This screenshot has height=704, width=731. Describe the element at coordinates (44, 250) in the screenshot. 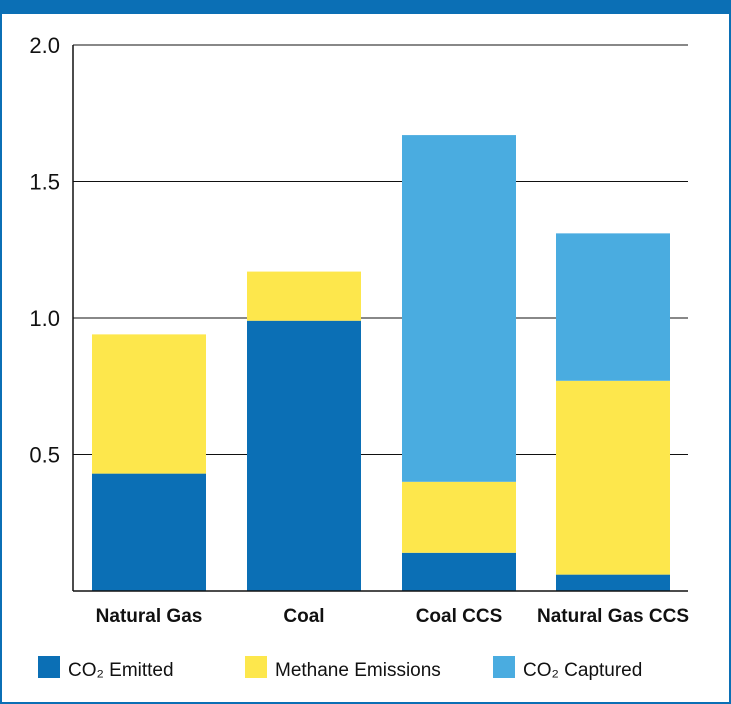

I see `y-tick-labels: 0.5 1.0 1.5 2.0` at that location.